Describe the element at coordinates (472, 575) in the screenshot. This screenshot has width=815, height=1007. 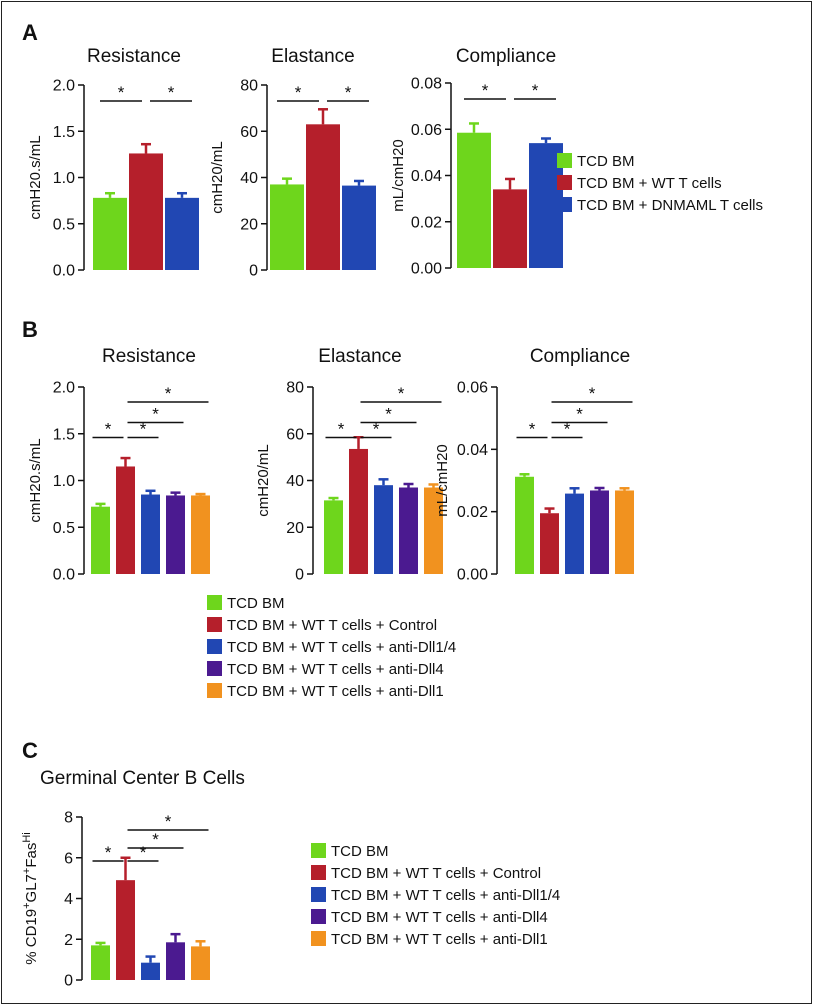
I see `y-tick-label: 0.00` at that location.